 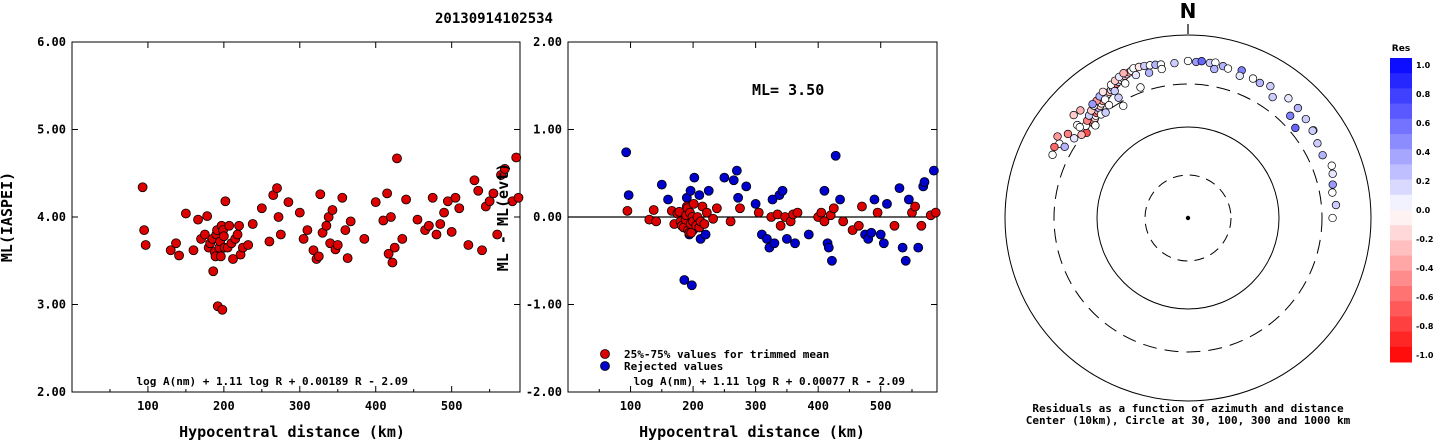 What do you see at coordinates (8, 217) in the screenshot?
I see `y-axis-label: ML(IASPEI)` at bounding box center [8, 217].